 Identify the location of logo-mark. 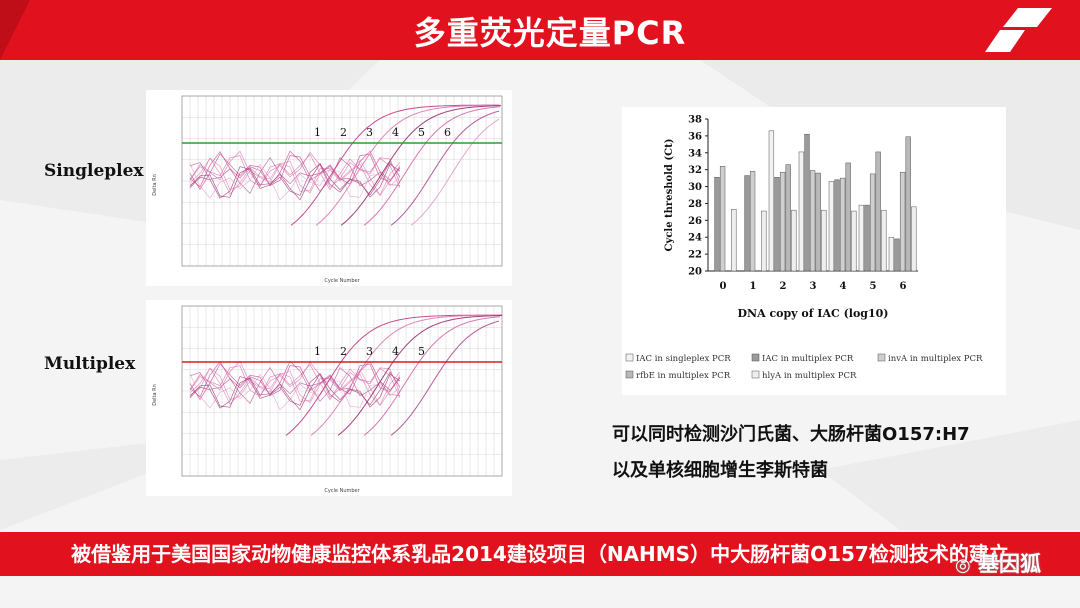
(1018, 30).